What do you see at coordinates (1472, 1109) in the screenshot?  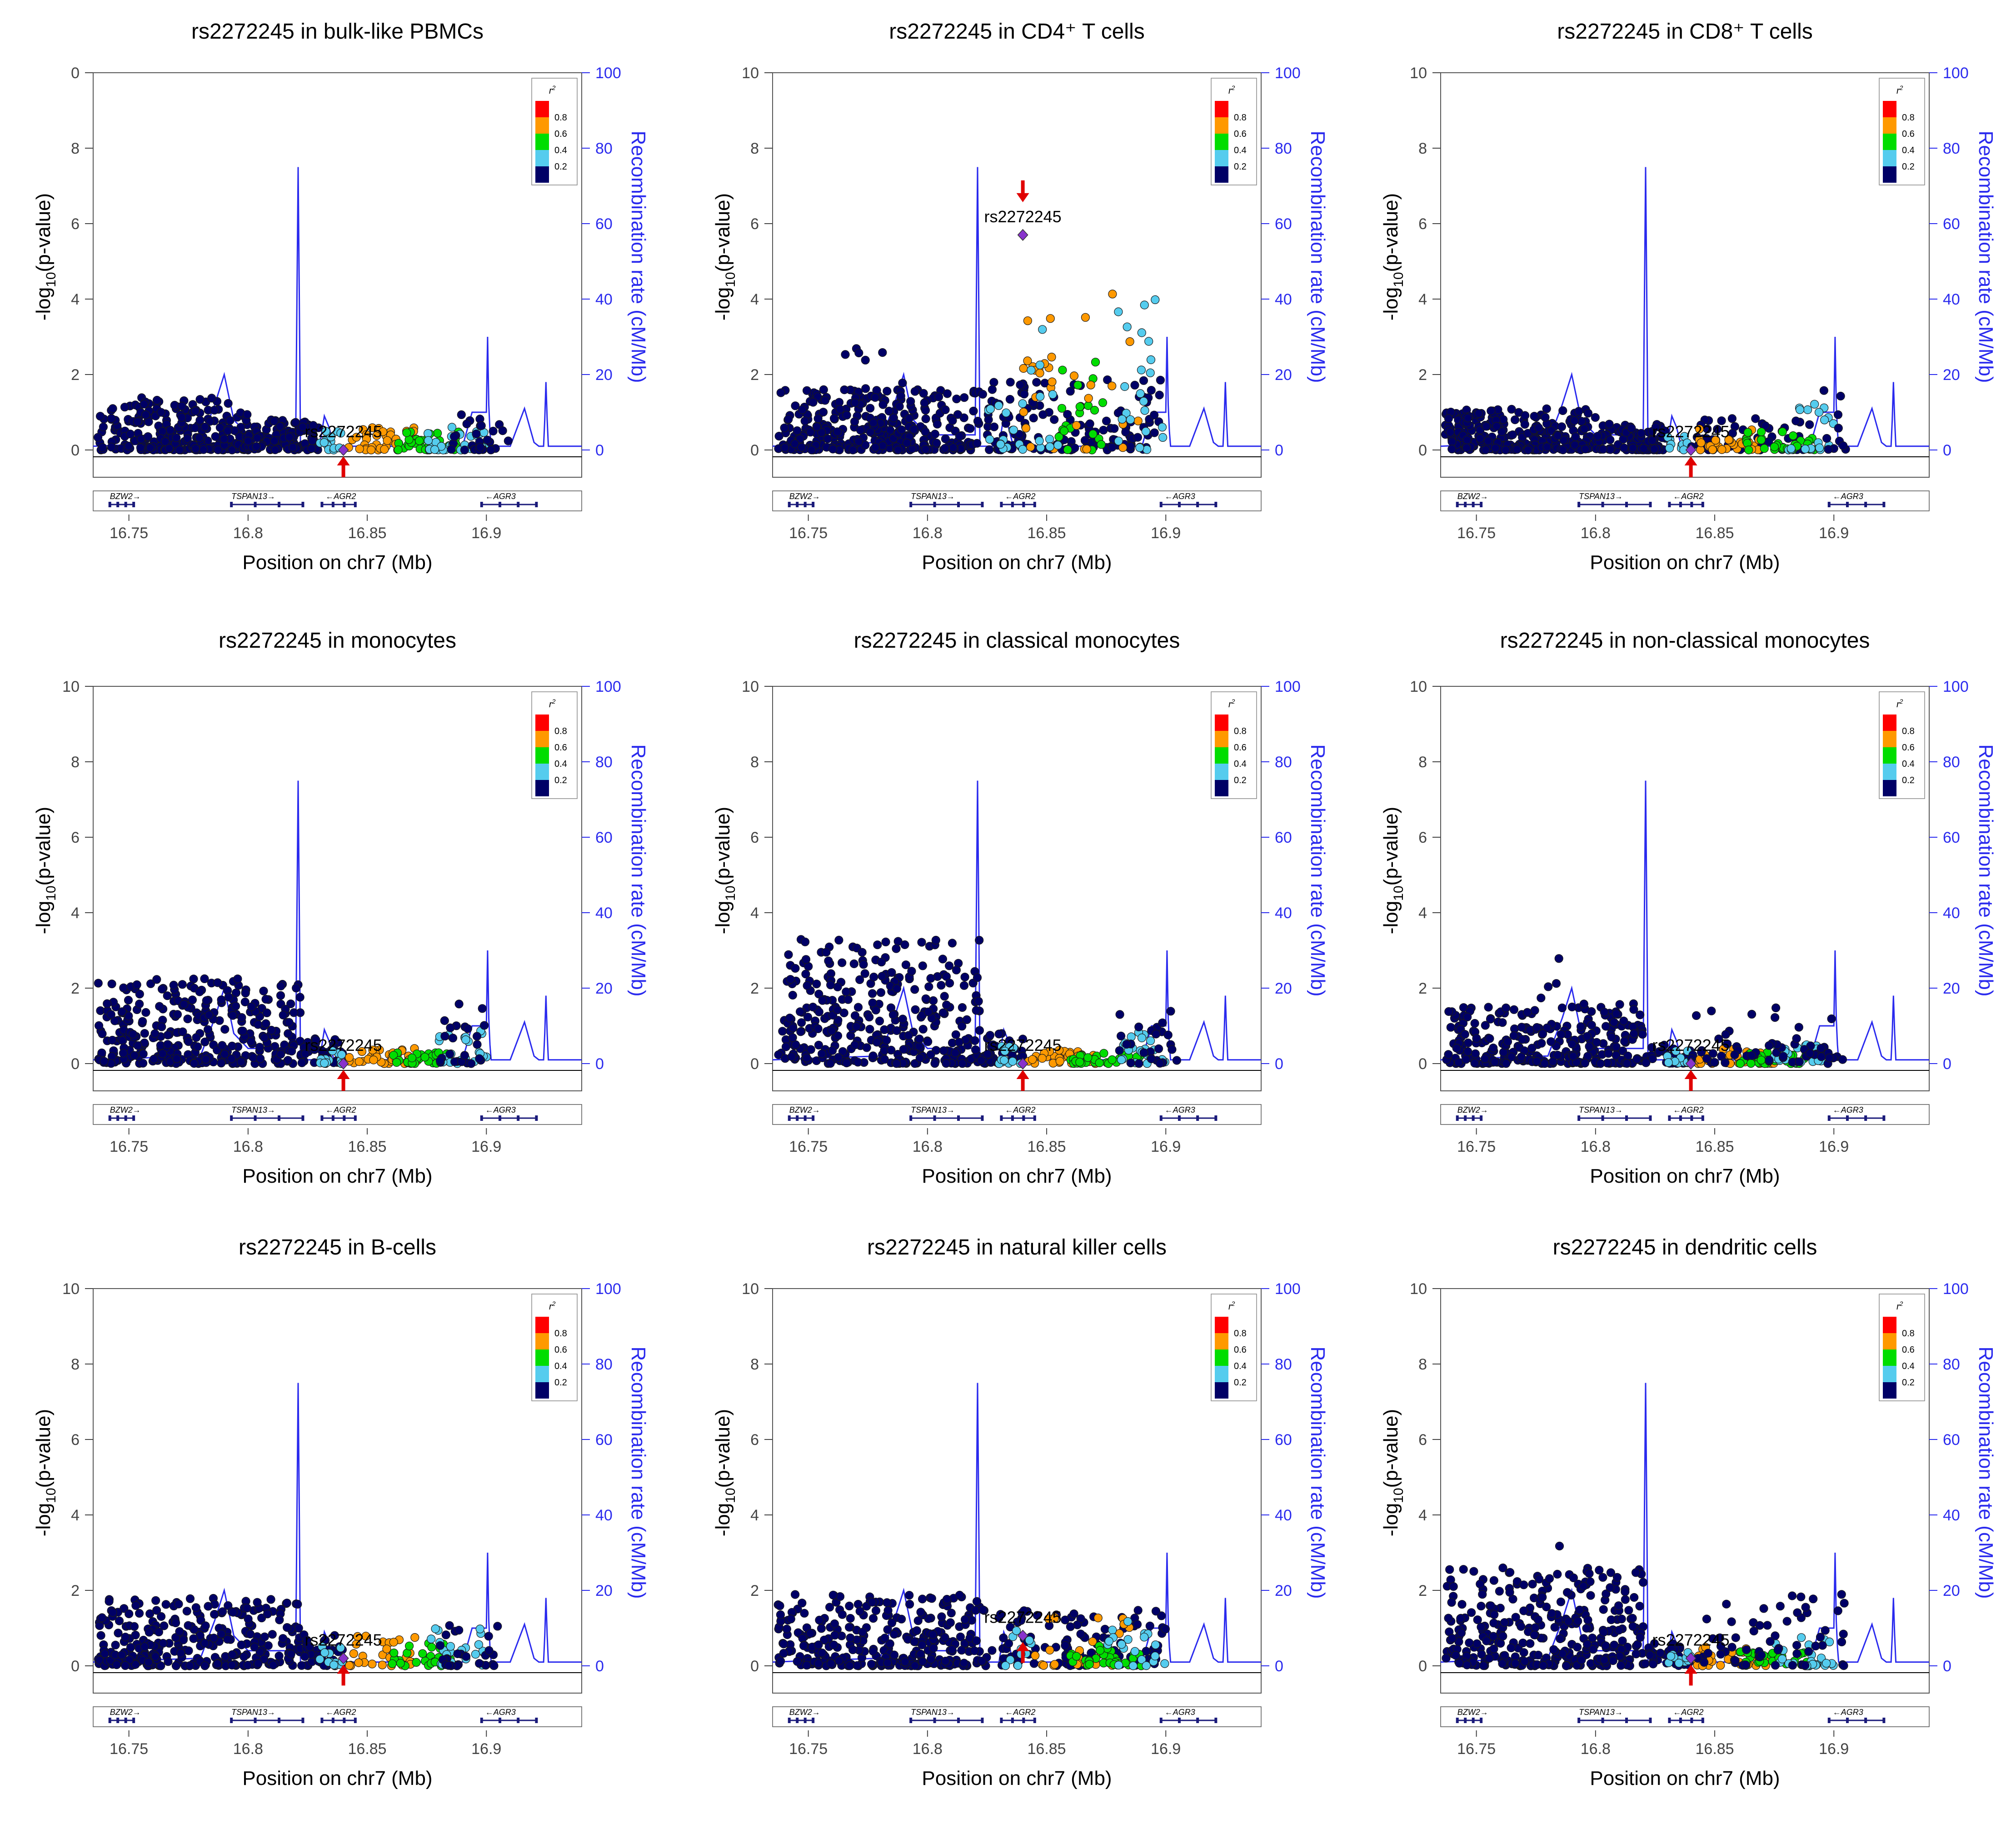 I see `gene-label: BZW2→` at bounding box center [1472, 1109].